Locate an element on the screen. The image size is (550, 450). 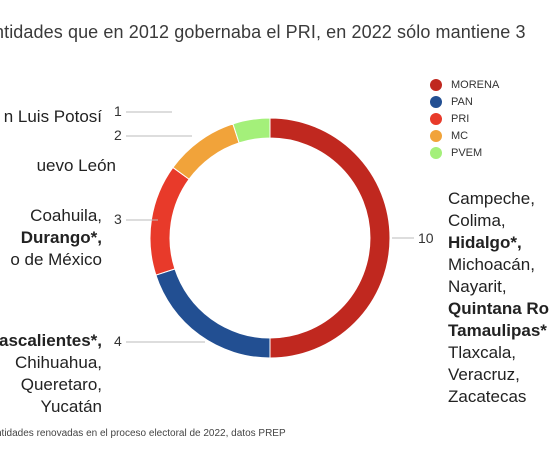
donut-slice-mc is located at coordinates (206, 151).